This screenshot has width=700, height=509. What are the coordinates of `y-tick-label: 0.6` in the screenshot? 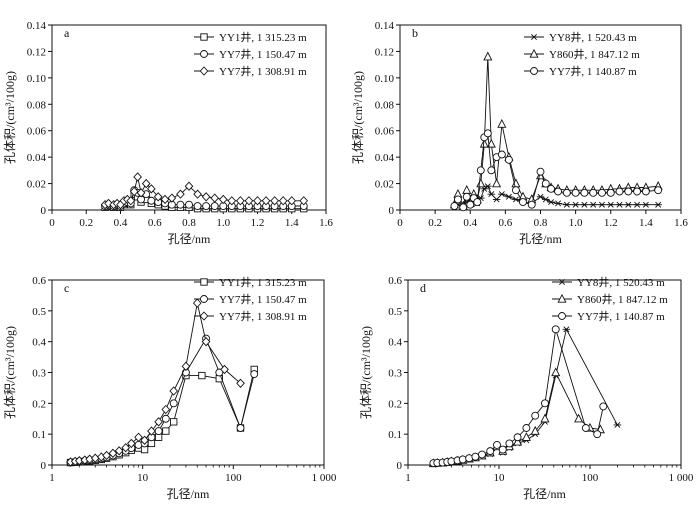 It's located at (39, 281).